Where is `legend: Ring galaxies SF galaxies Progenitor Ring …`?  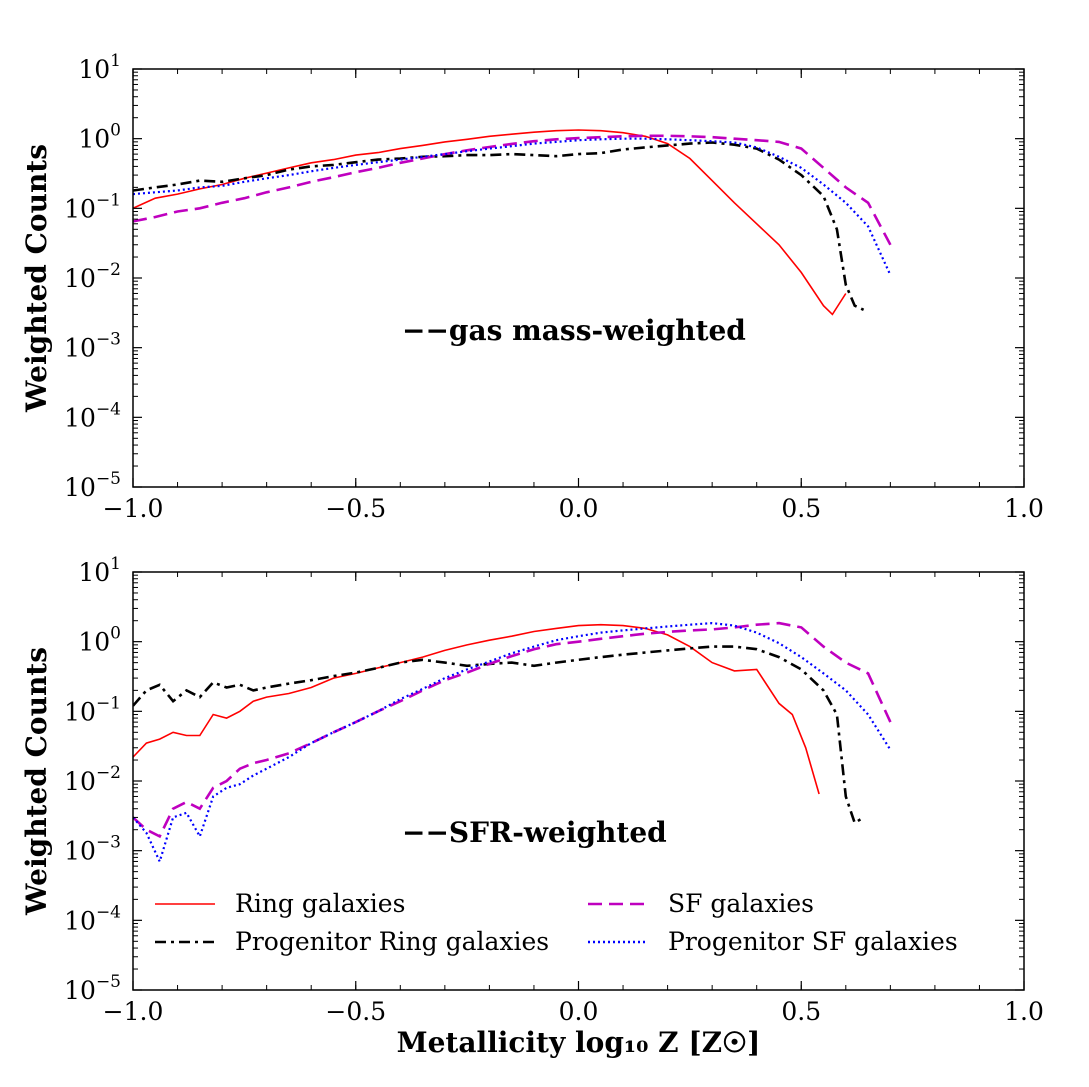
legend: Ring galaxies SF galaxies Progenitor Ring … is located at coordinates (556, 922).